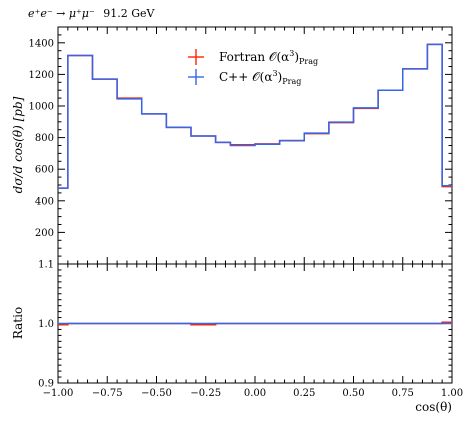  Describe the element at coordinates (41, 43) in the screenshot. I see `main-y-tick-label: 1400` at that location.